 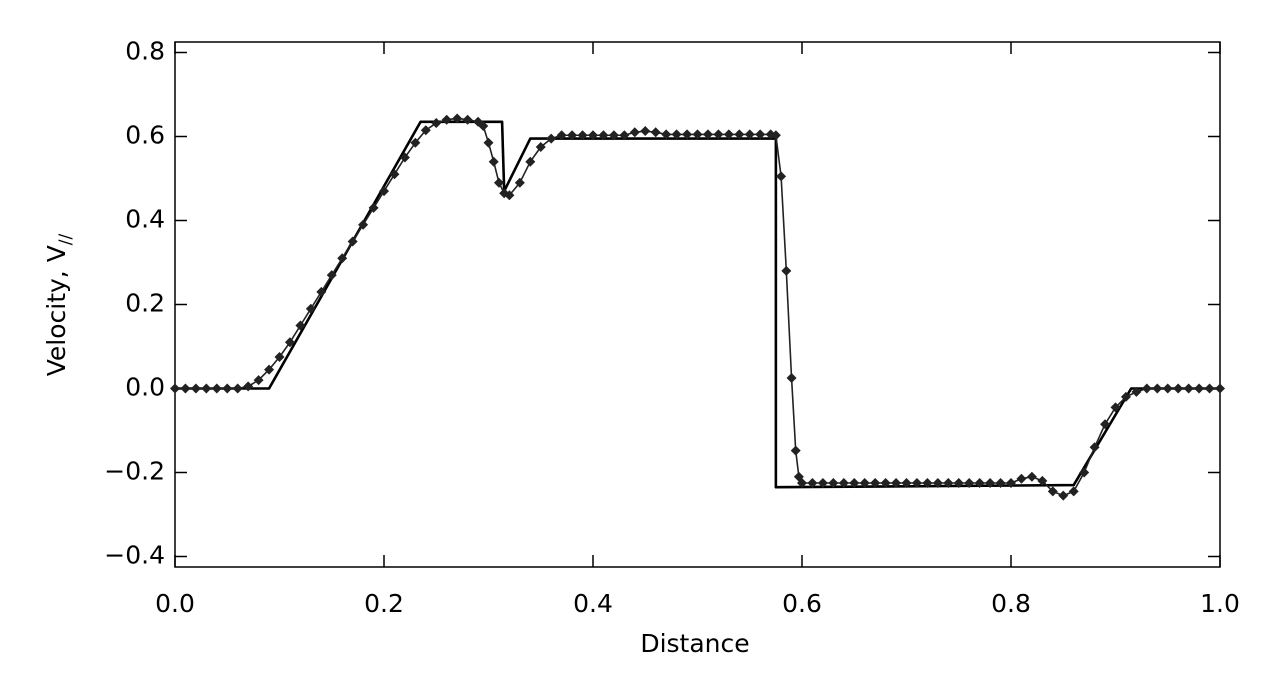 What do you see at coordinates (134, 471) in the screenshot?
I see `y-tick-label: −0.2` at bounding box center [134, 471].